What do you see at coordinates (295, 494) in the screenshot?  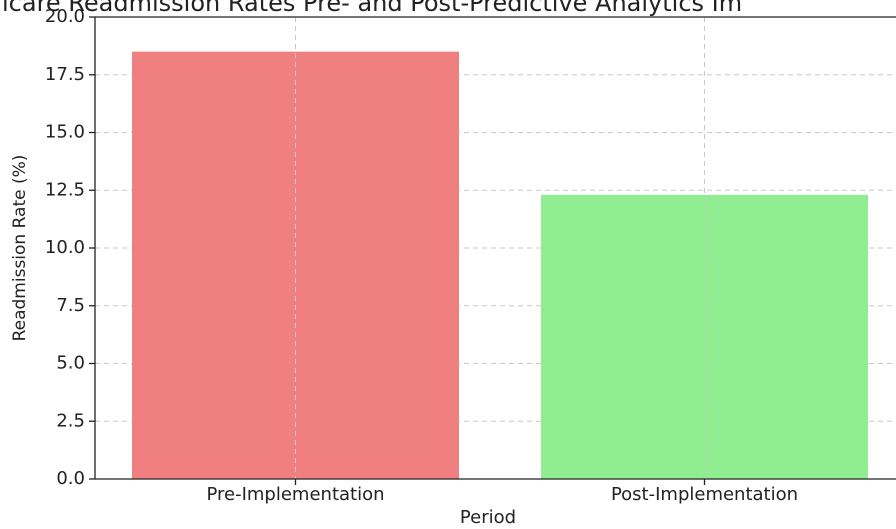 I see `x-tick-label: Pre-Implementation` at bounding box center [295, 494].